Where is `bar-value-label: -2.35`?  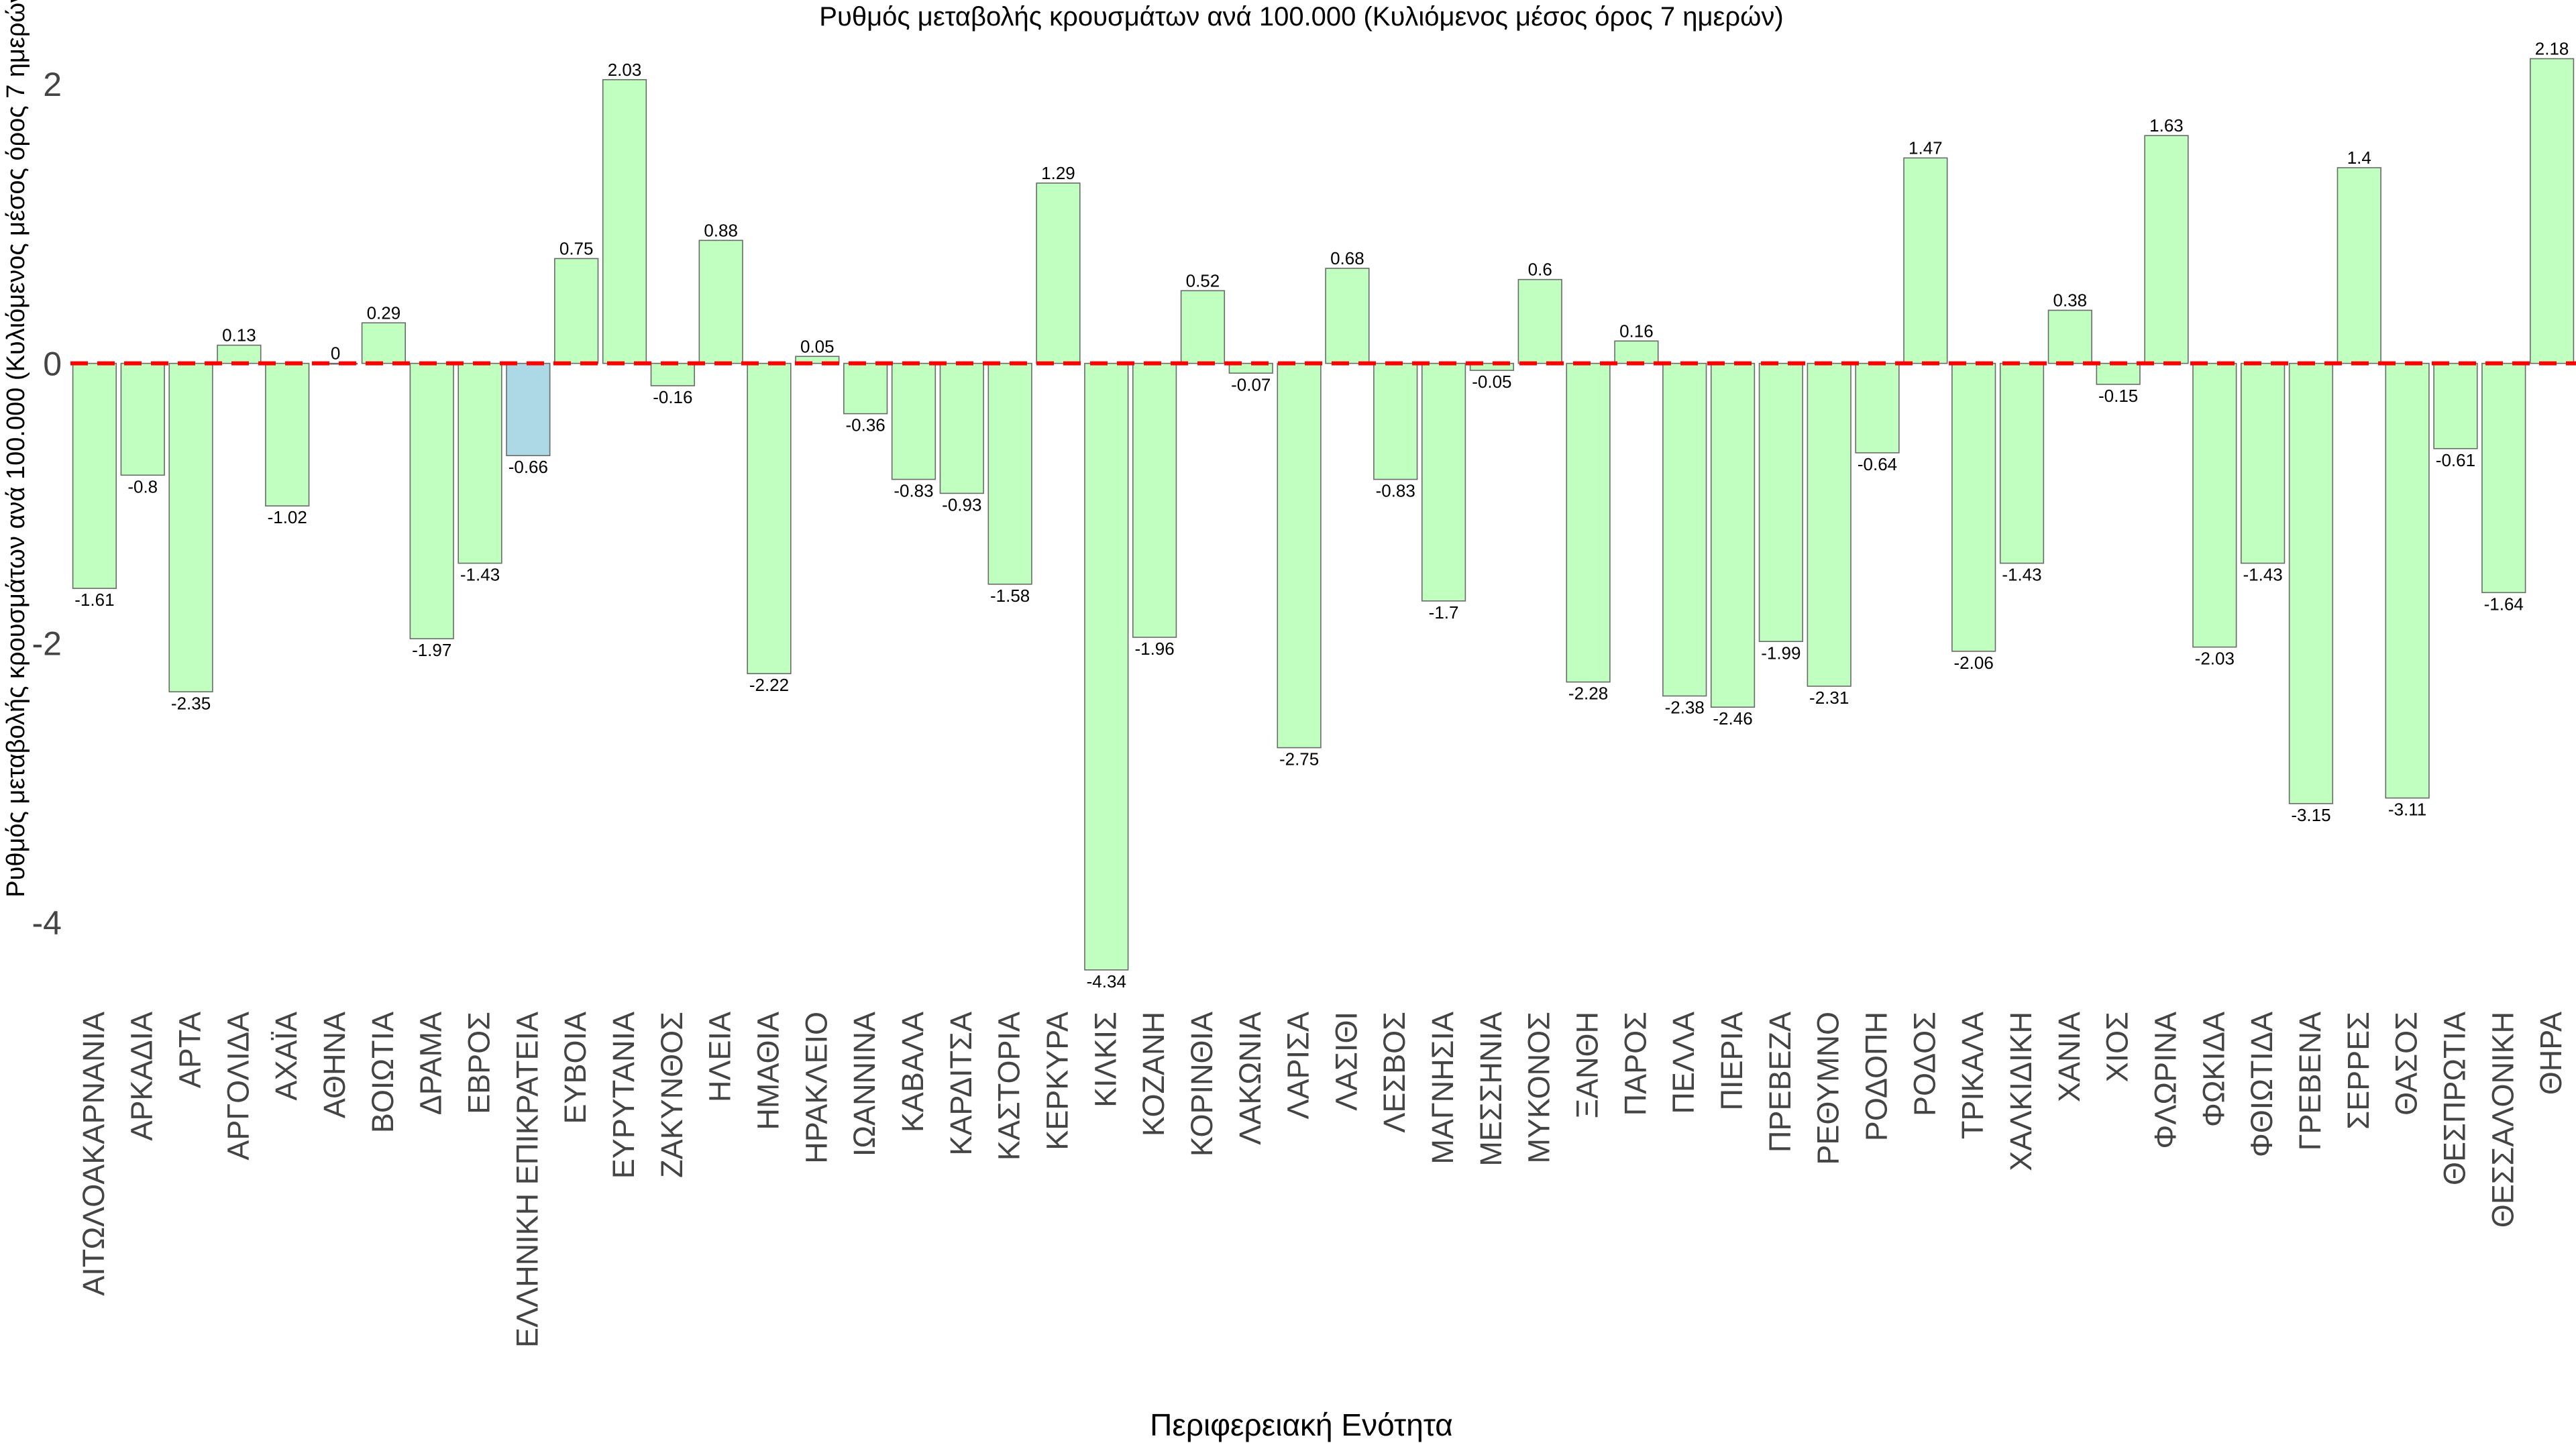 bar-value-label: -2.35 is located at coordinates (191, 703).